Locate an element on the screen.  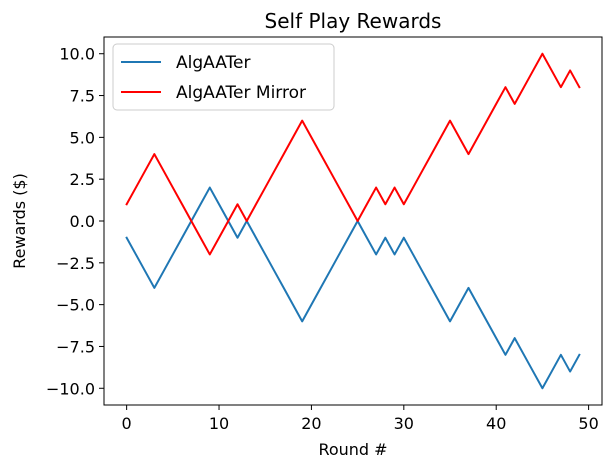
y-axis-title: Rewards ($) is located at coordinates (19, 221).